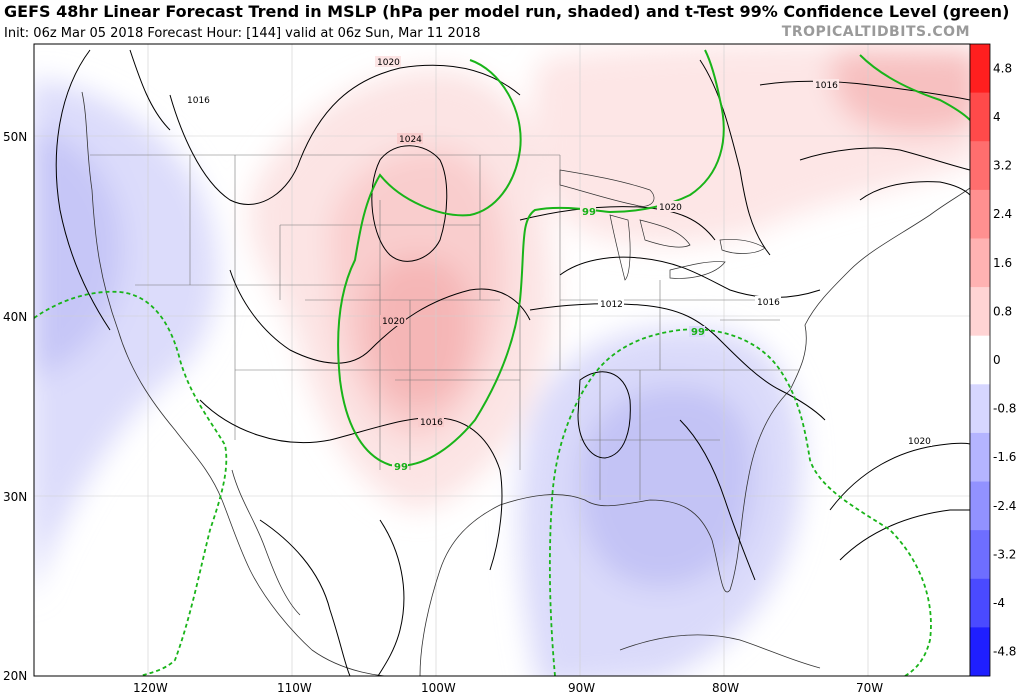  I want to click on isobar-west-b, so click(150, 90).